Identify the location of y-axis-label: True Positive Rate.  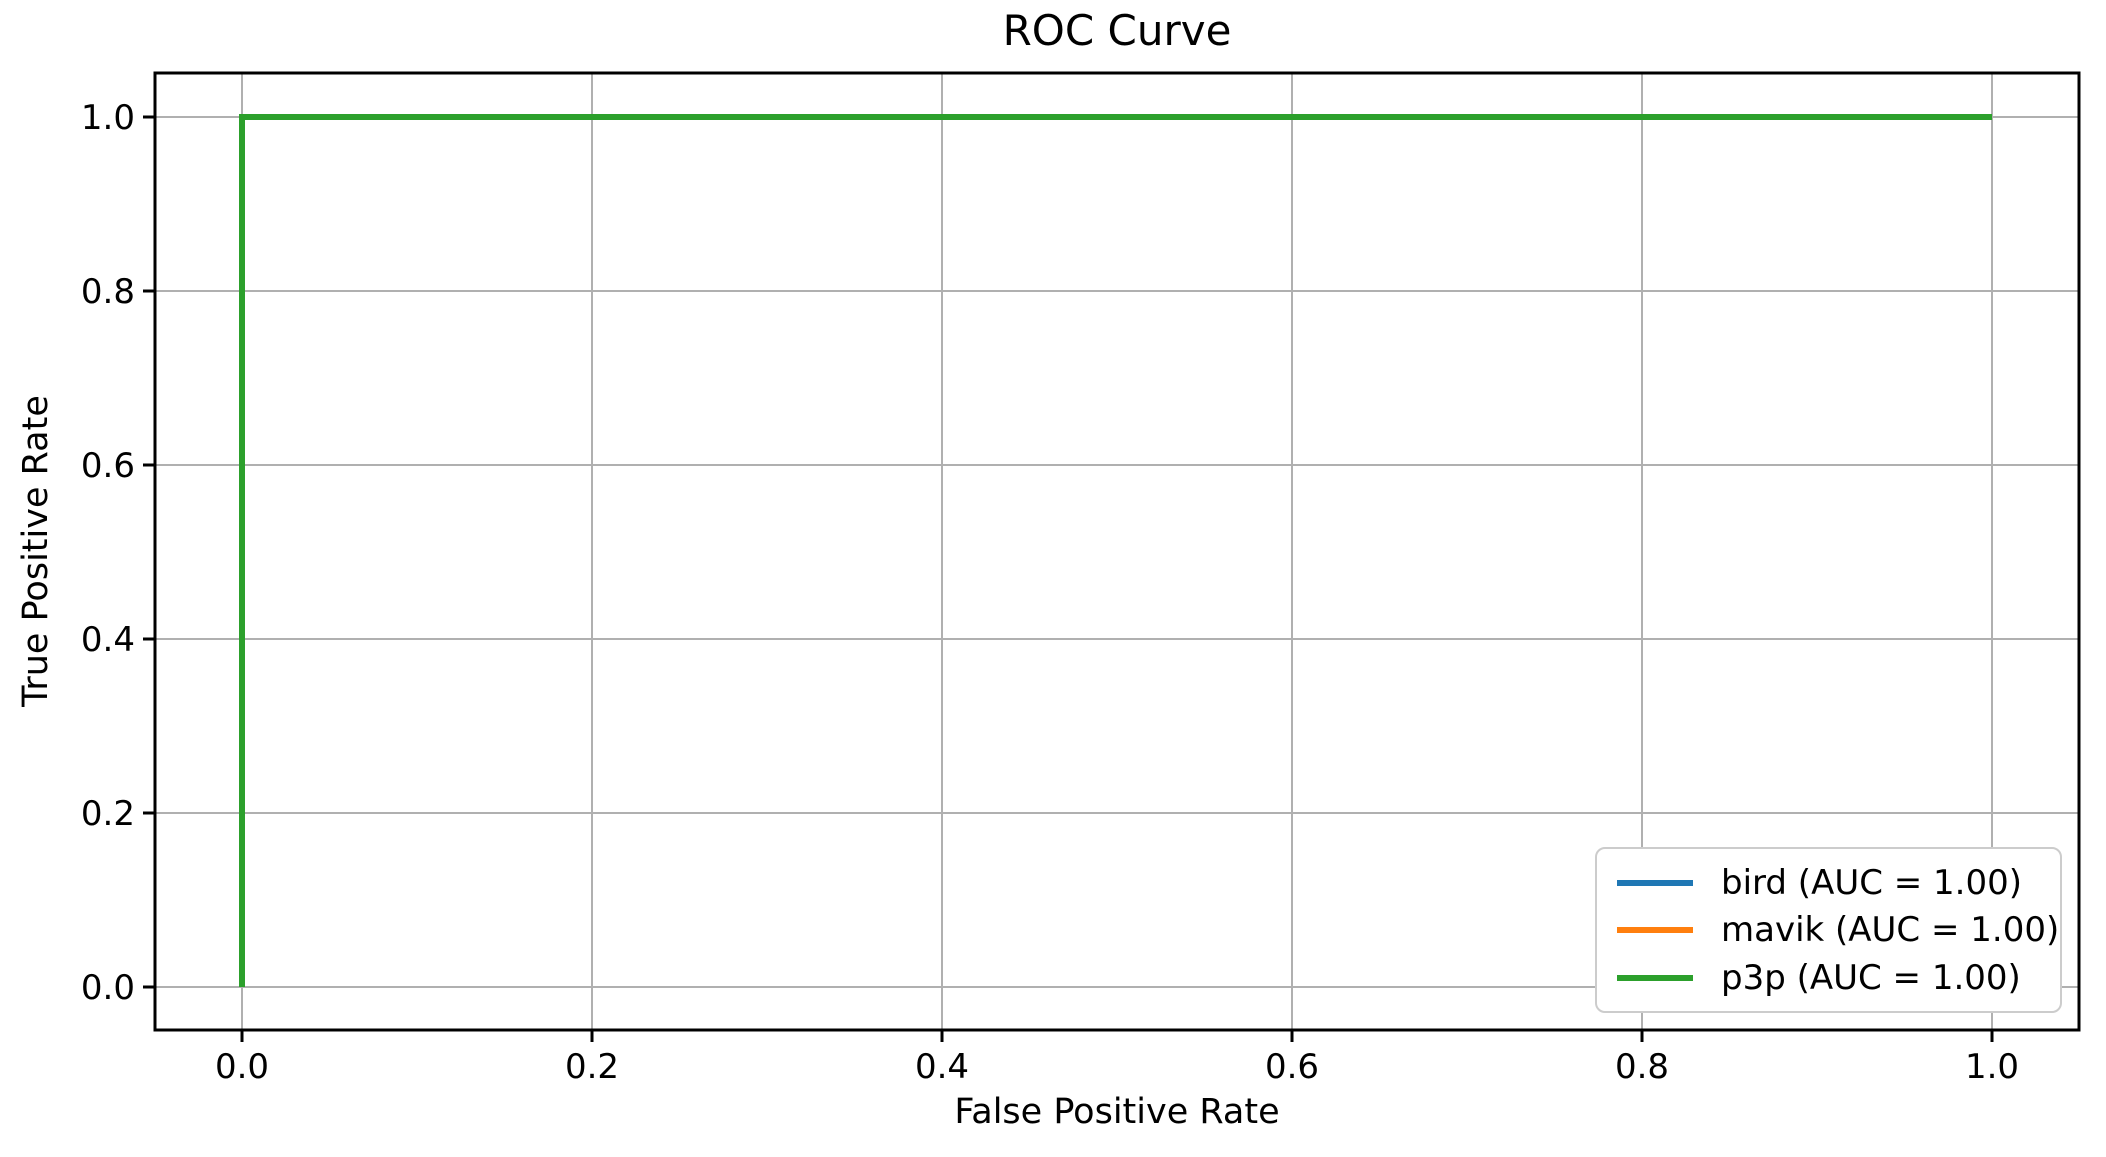
(36, 551).